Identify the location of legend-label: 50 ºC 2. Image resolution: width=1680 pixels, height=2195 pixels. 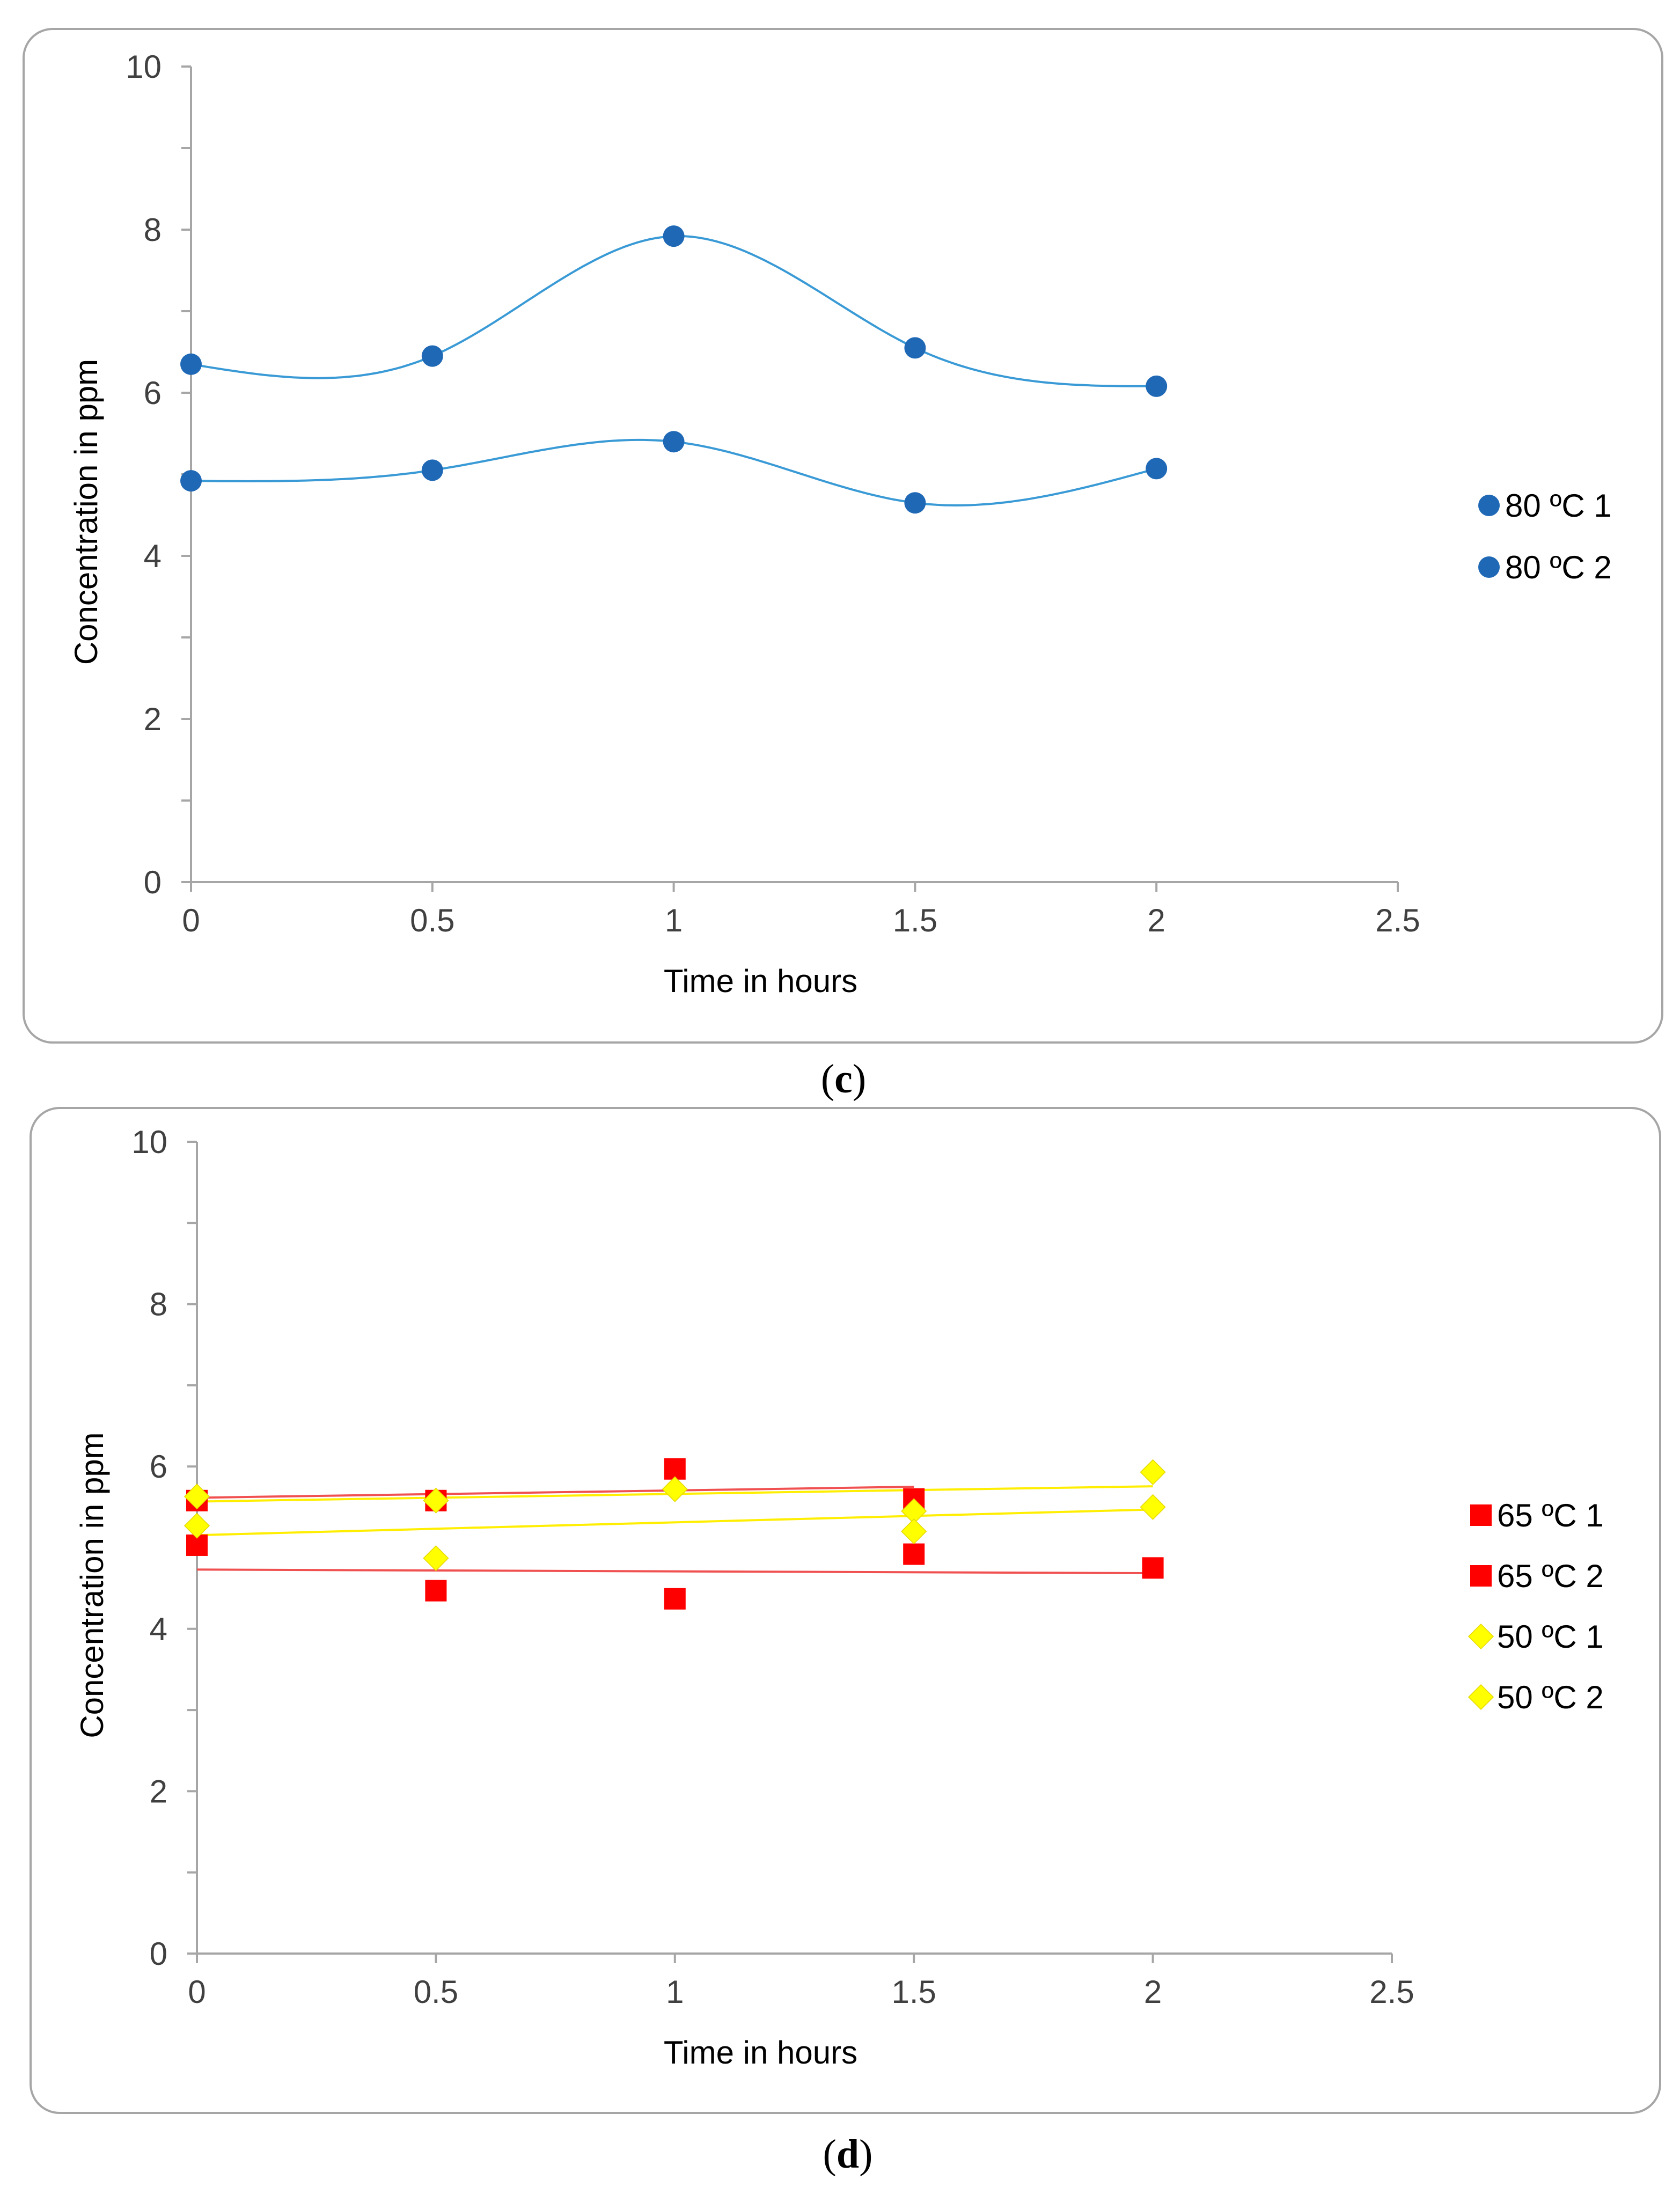
(1550, 1697).